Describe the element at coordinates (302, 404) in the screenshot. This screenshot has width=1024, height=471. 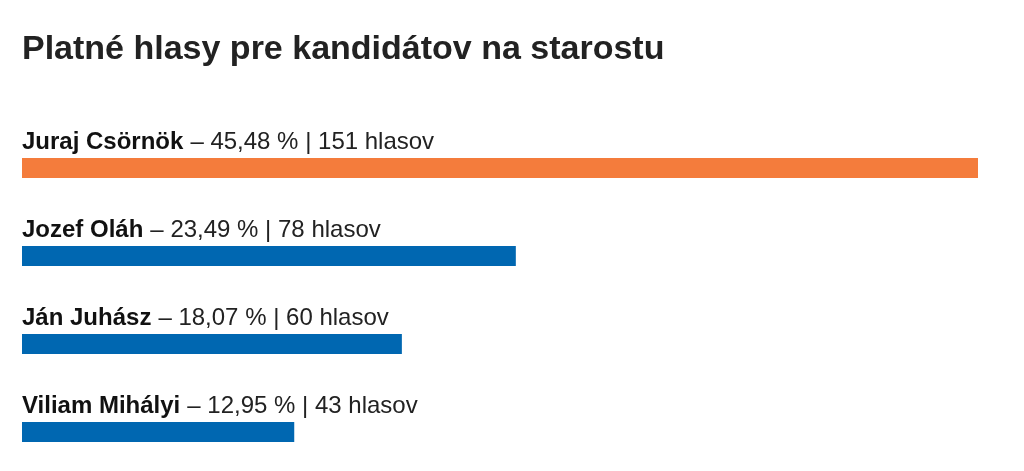
I see `data-label: – 12,95 % | 43 hlasov` at that location.